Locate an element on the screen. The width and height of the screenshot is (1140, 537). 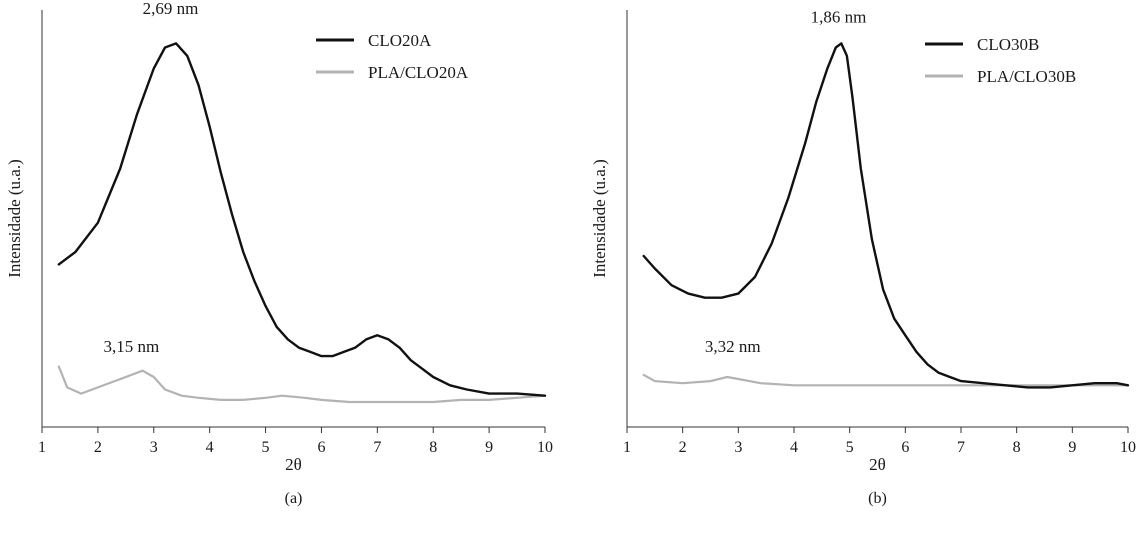
peak-annotation: 3,32 nm is located at coordinates (733, 346).